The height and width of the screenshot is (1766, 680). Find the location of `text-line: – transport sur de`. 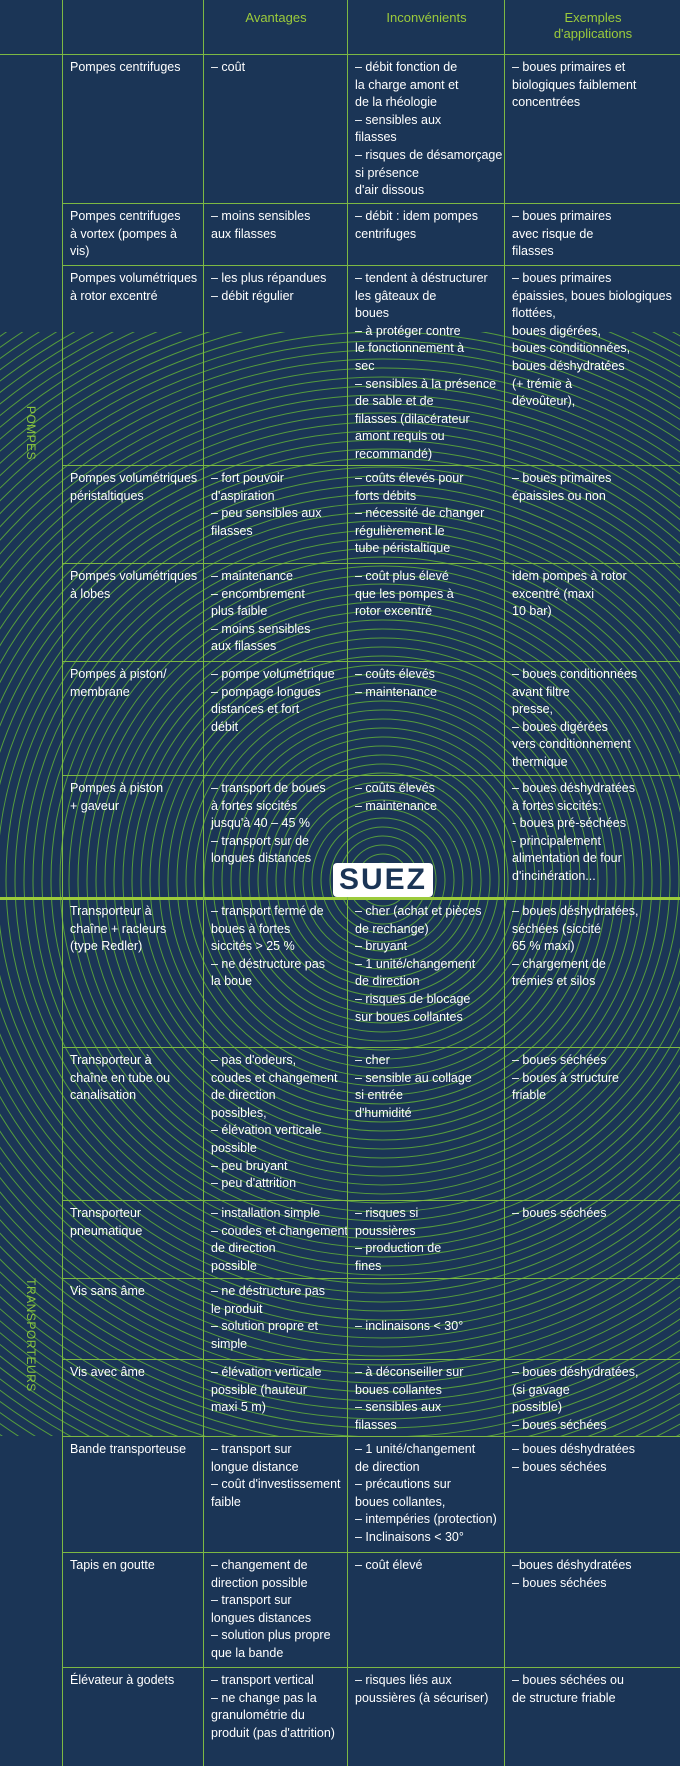

text-line: – transport sur de is located at coordinates (260, 840).